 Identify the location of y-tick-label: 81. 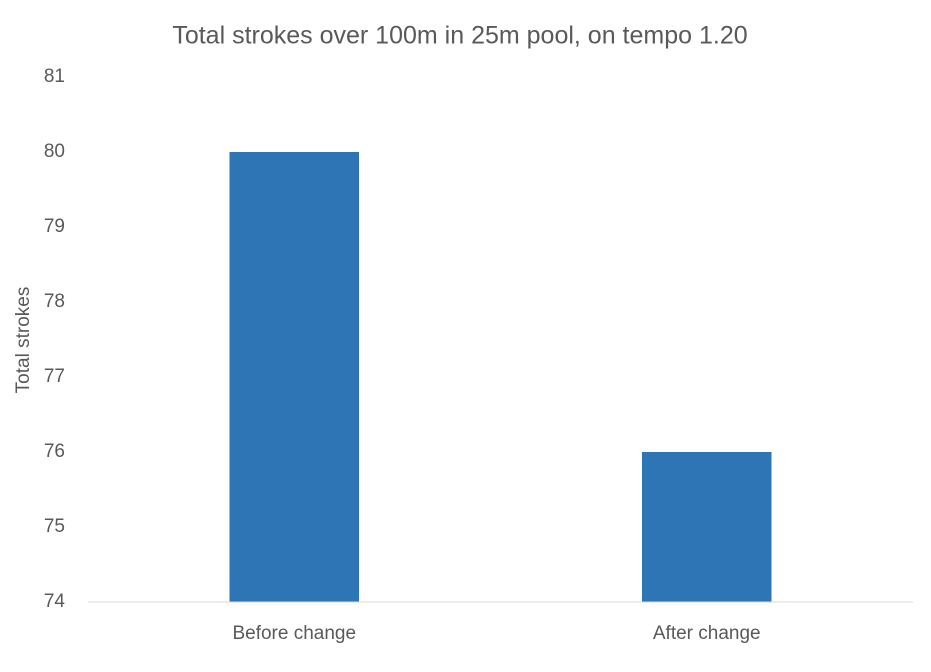
(54, 76).